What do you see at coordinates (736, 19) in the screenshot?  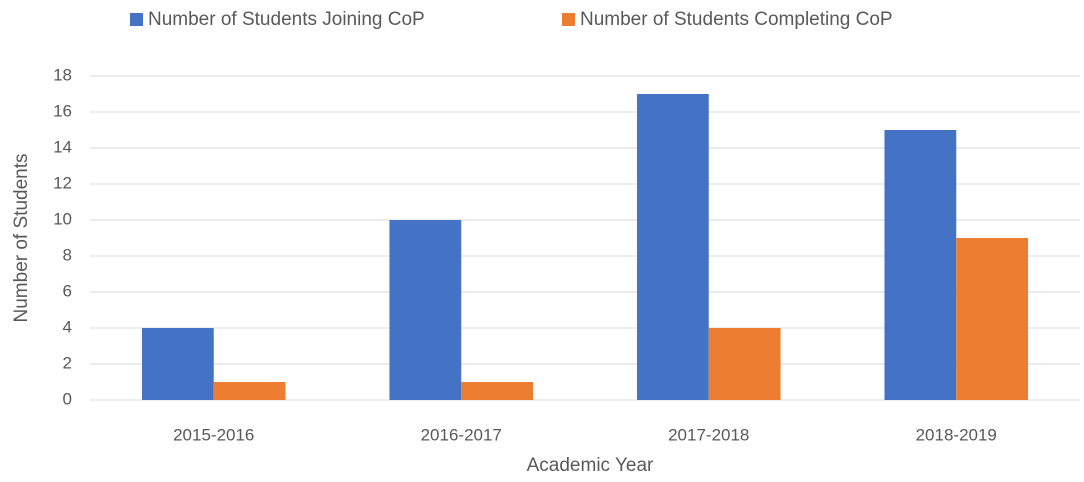 I see `legend-label: Number of Students Completing CoP` at bounding box center [736, 19].